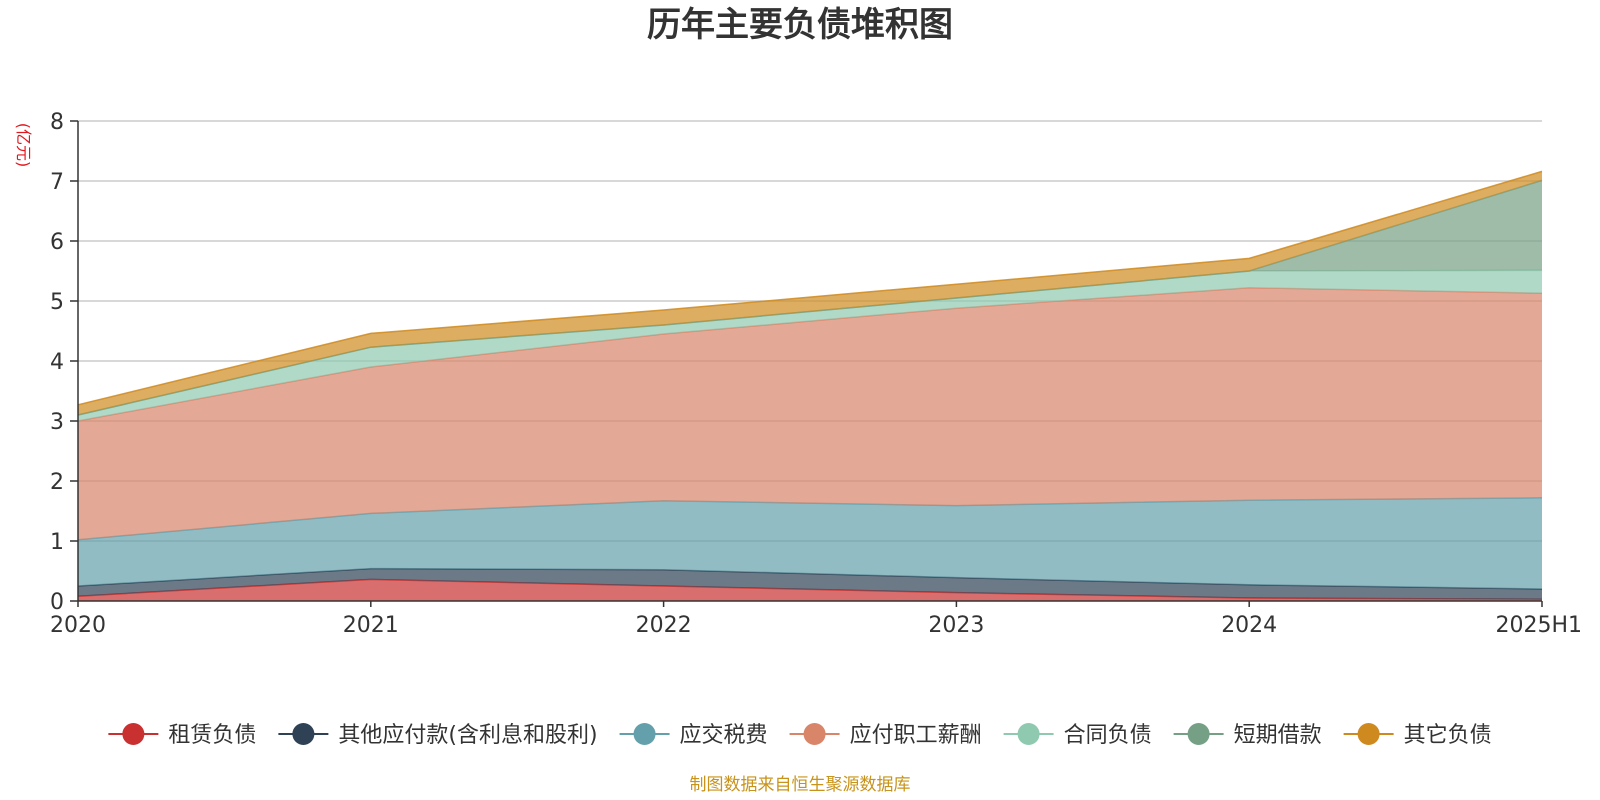 Image resolution: width=1600 pixels, height=800 pixels. I want to click on legend-label: 短期借款, so click(1278, 735).